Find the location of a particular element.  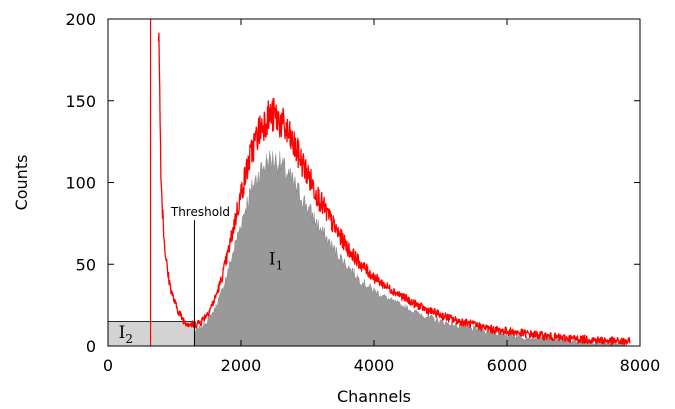

y-tick-label: 50 is located at coordinates (86, 264).